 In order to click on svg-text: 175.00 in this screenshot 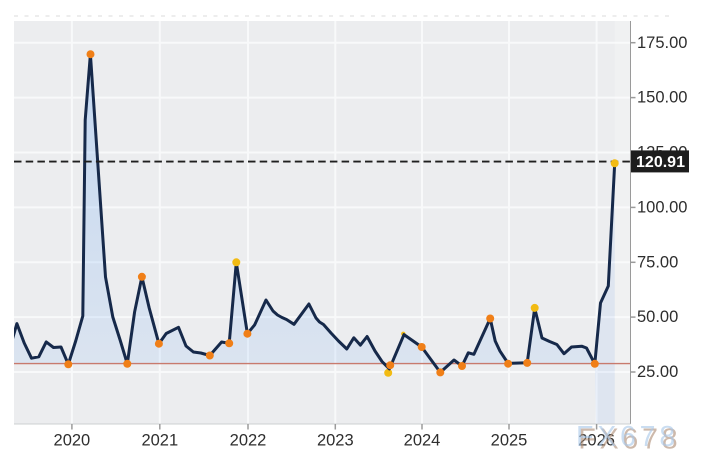, I will do `click(662, 43)`.